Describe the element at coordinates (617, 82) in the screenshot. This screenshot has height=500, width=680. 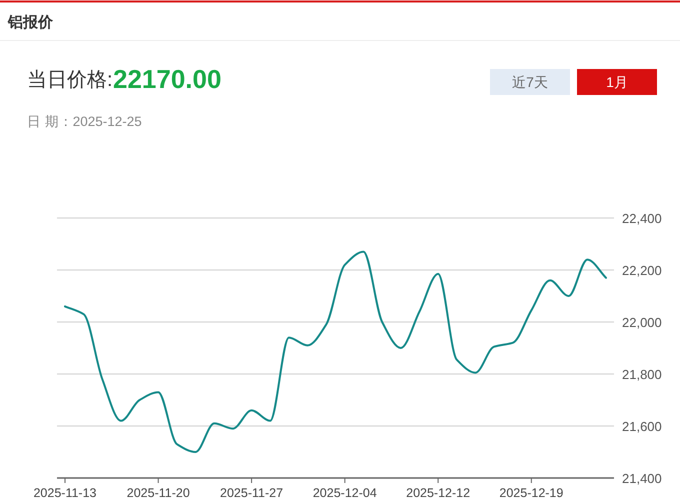
I see `text: 1月` at that location.